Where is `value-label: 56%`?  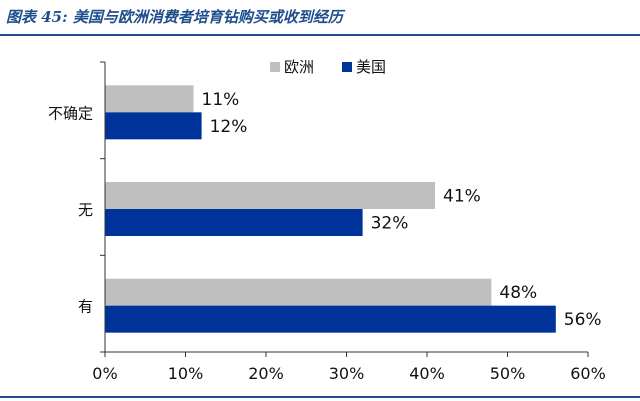
value-label: 56% is located at coordinates (583, 320).